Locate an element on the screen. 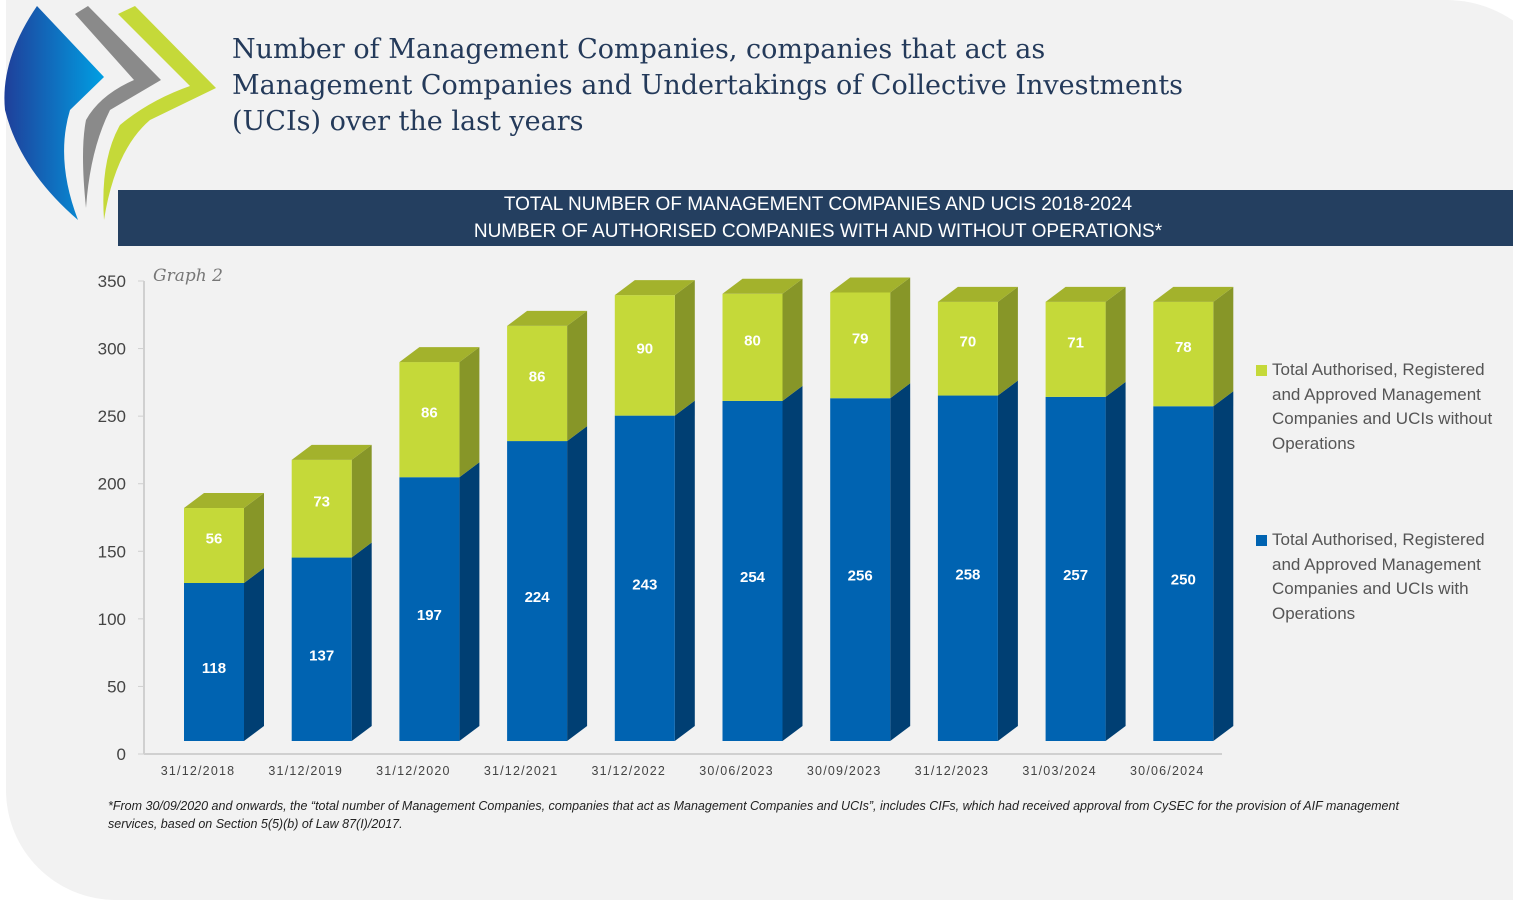  data-label: 118 is located at coordinates (214, 668).